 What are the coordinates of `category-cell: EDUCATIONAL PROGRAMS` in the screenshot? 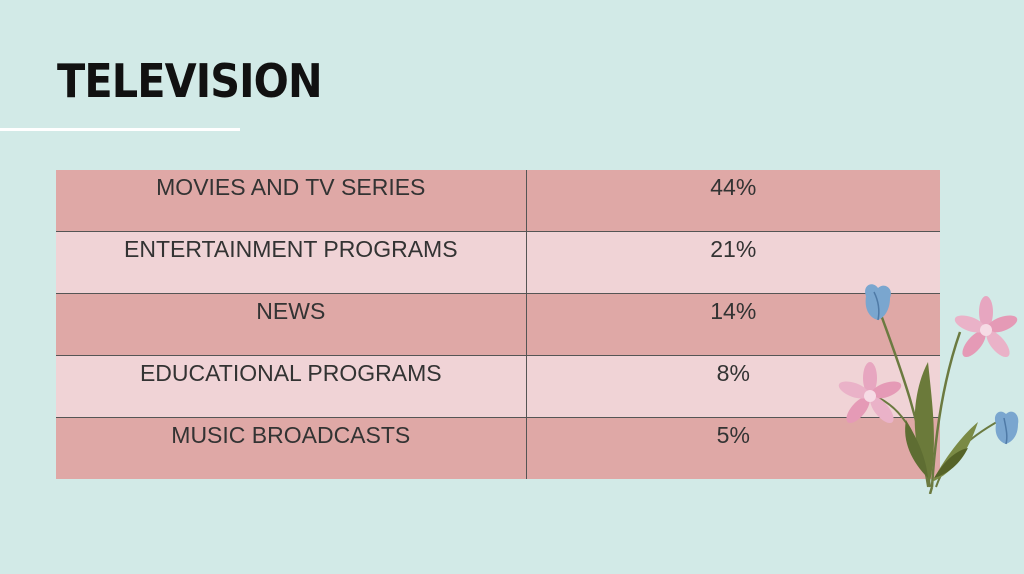 It's located at (291, 386).